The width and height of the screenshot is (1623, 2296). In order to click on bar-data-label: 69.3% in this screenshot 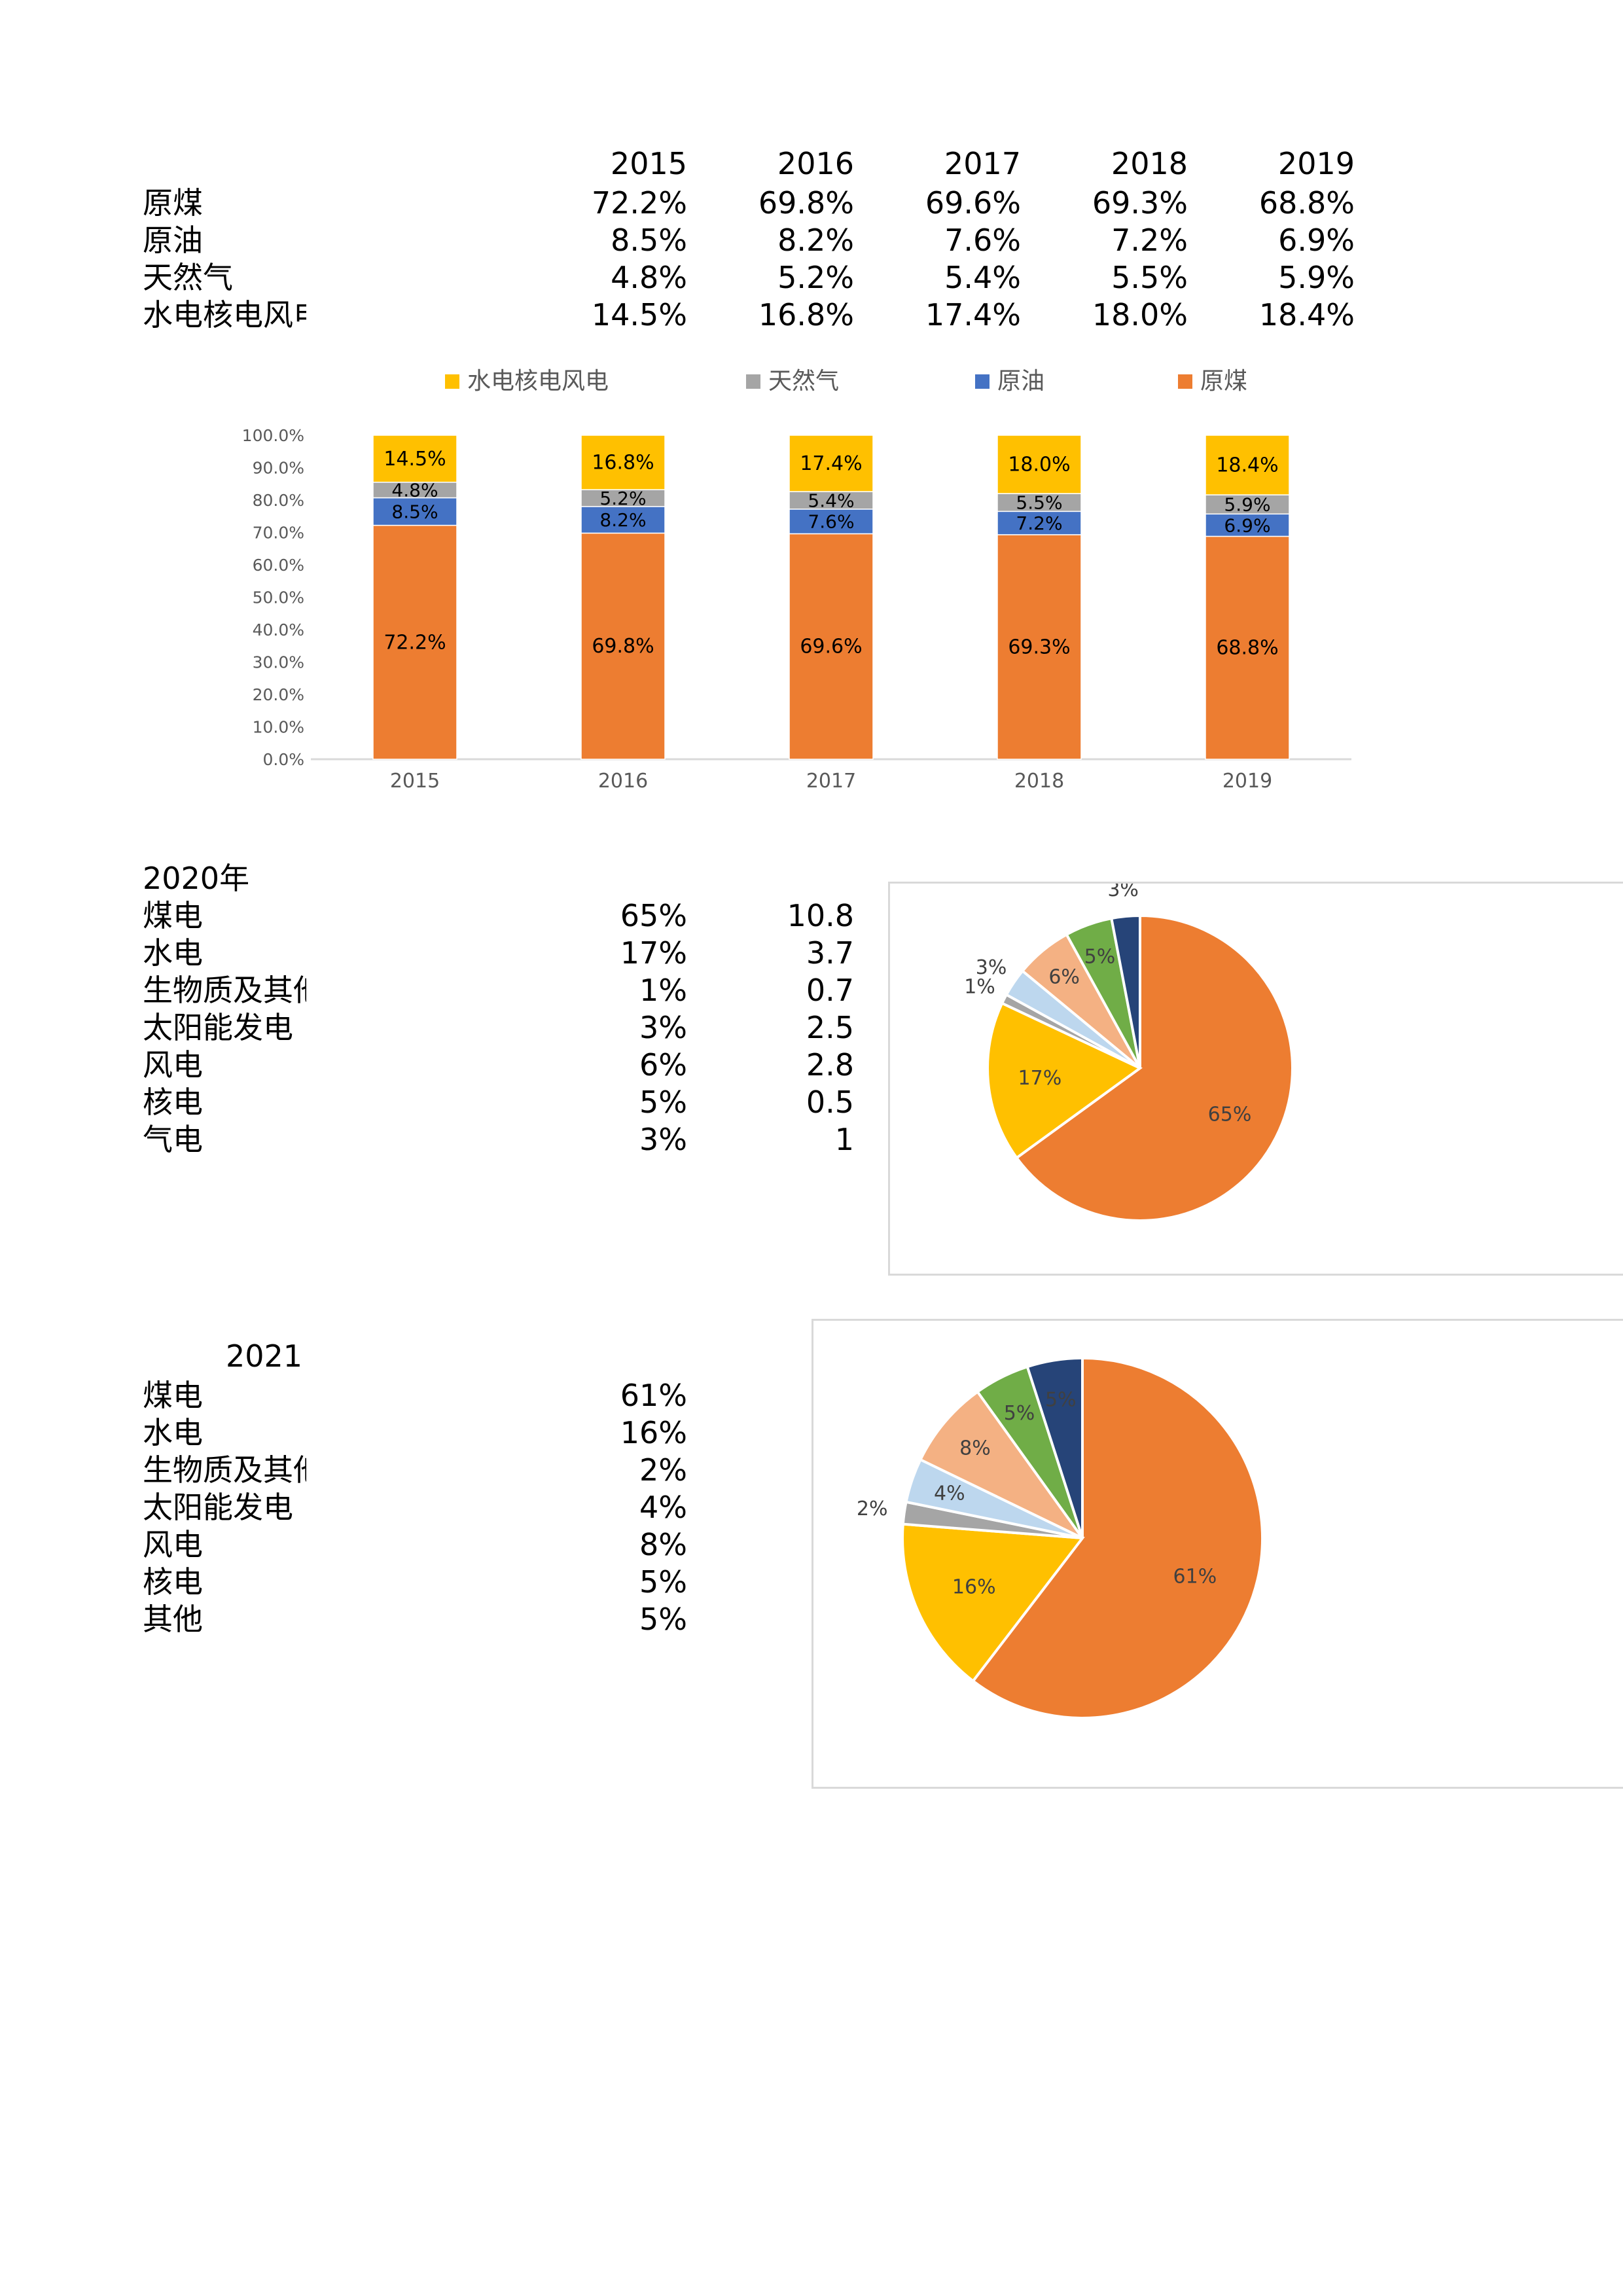, I will do `click(1039, 647)`.